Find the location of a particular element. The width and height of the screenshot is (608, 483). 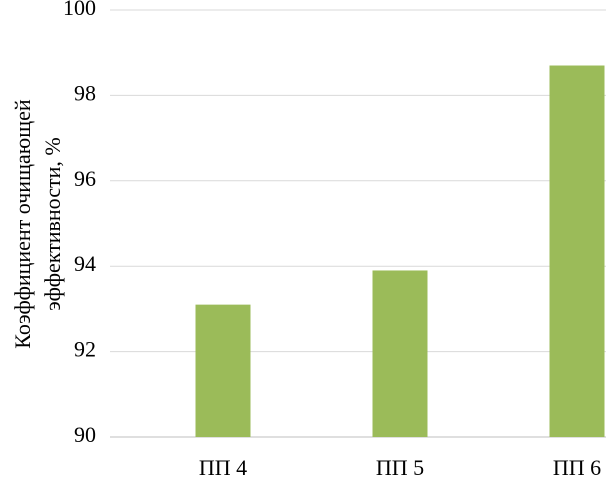

y-tick-label: 92 is located at coordinates (85, 349).